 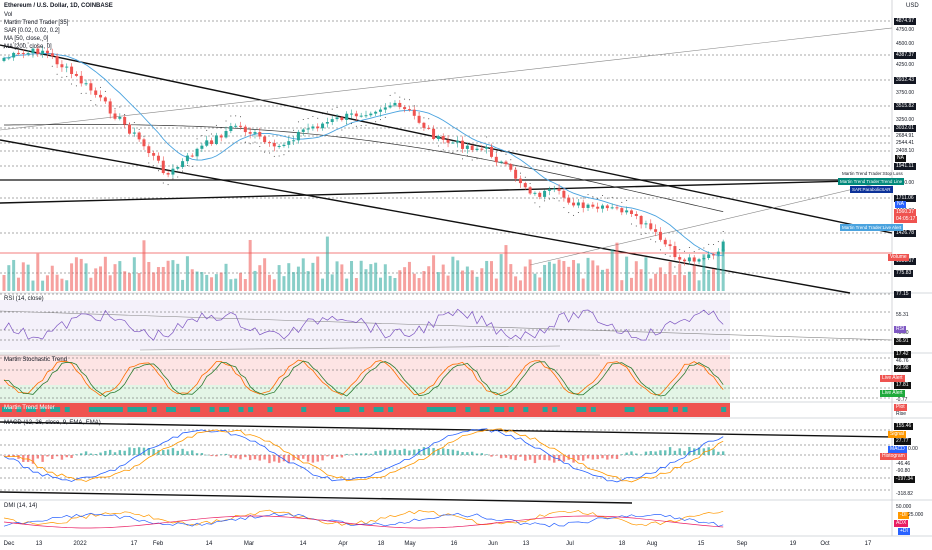 What do you see at coordinates (793, 544) in the screenshot?
I see `time-label: 19` at bounding box center [793, 544].